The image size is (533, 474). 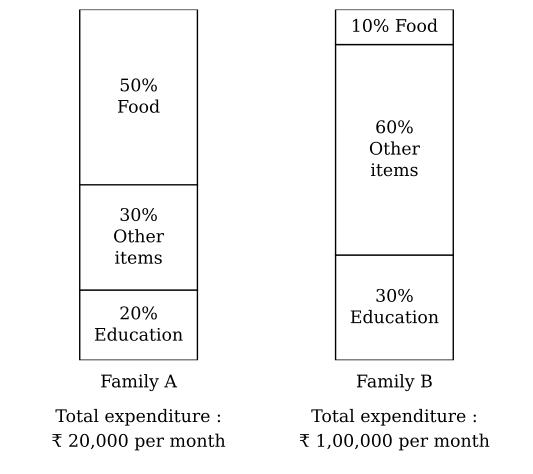 I want to click on data-label: 30% Education, so click(x=394, y=306).